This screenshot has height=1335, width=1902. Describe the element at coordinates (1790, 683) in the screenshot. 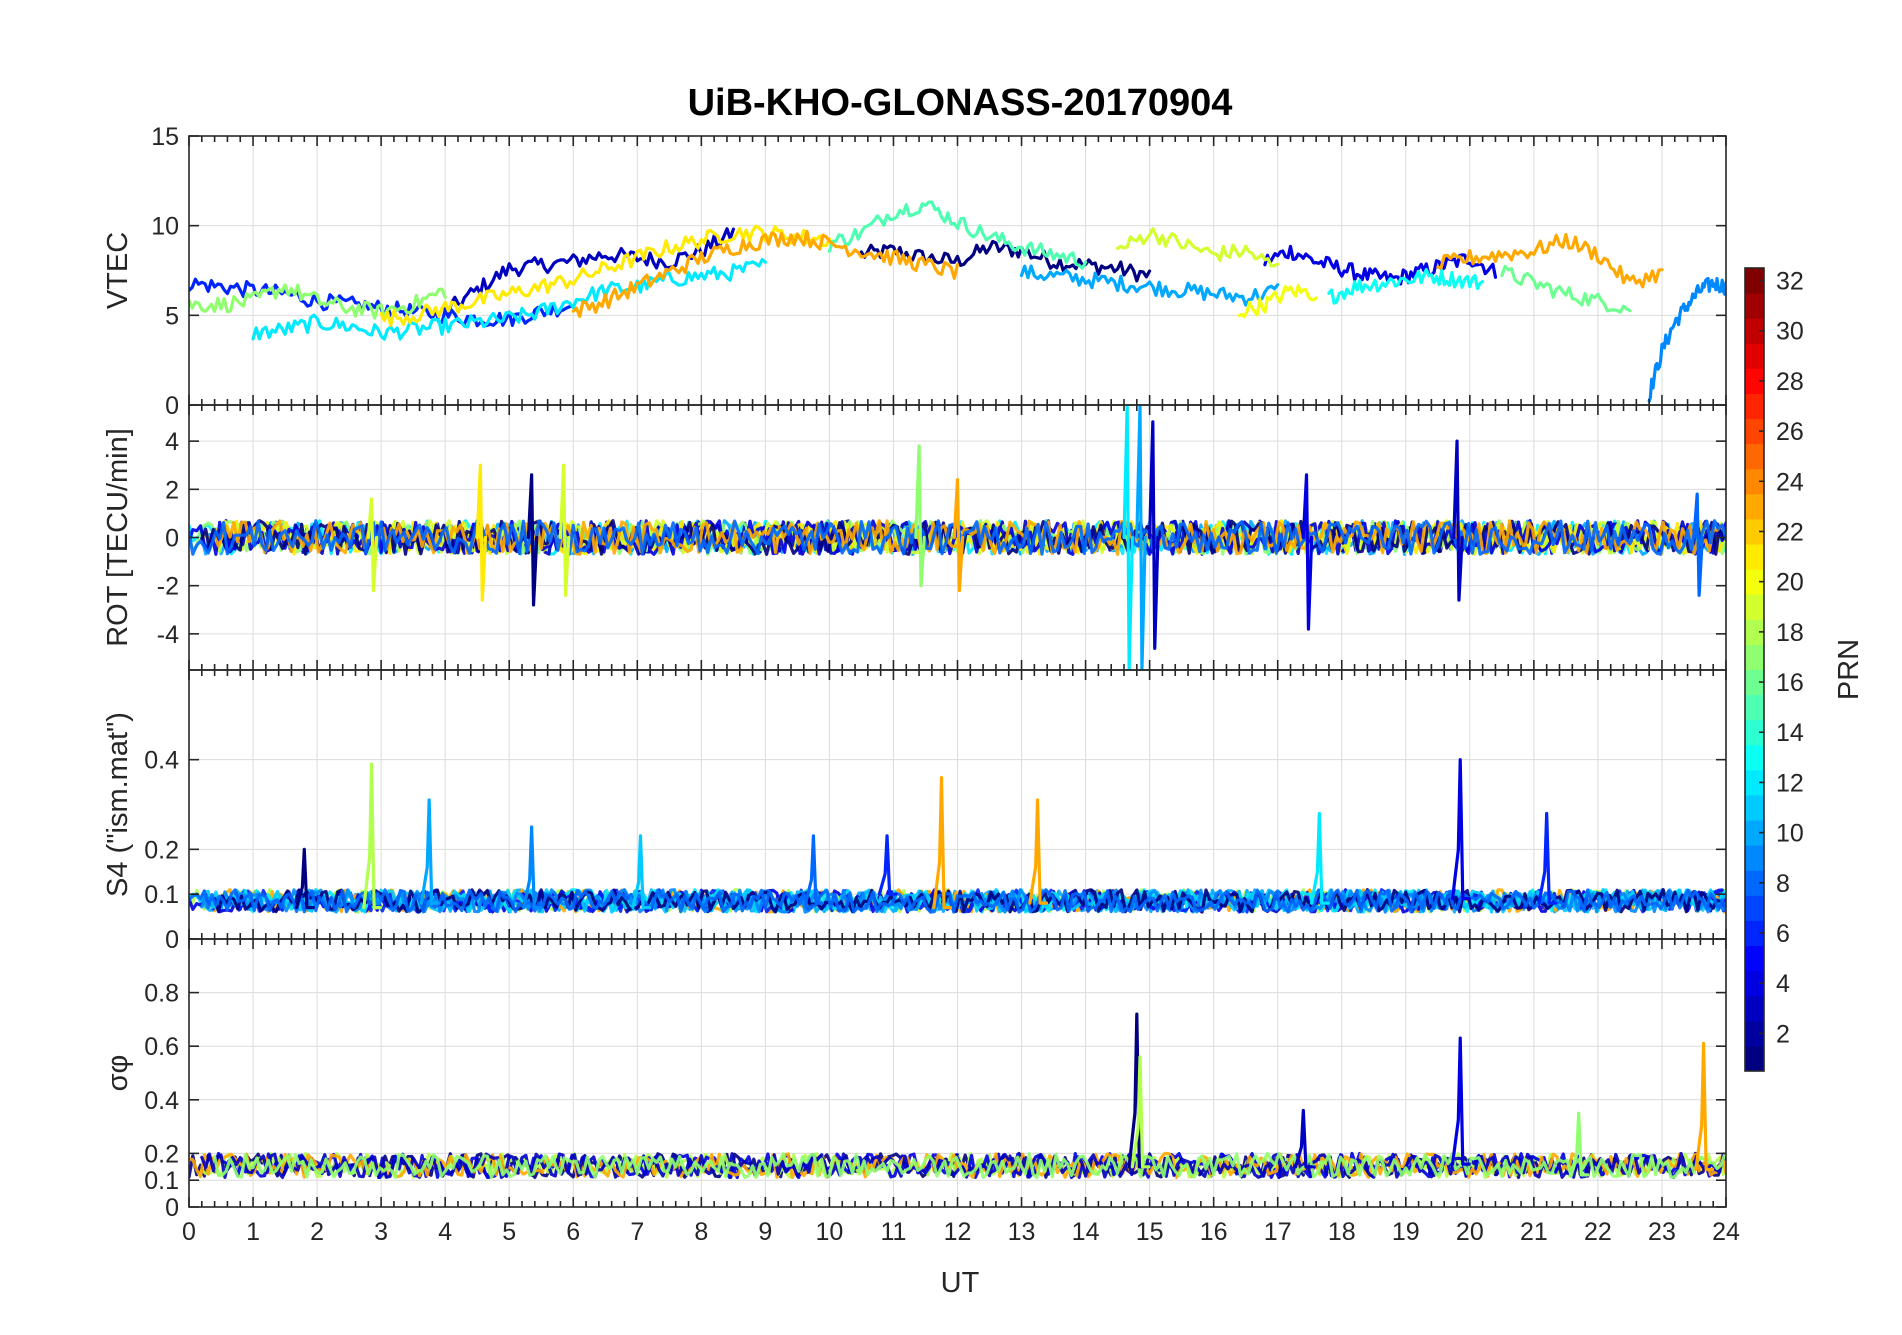

I see `colorbar-tick-label: 16` at that location.